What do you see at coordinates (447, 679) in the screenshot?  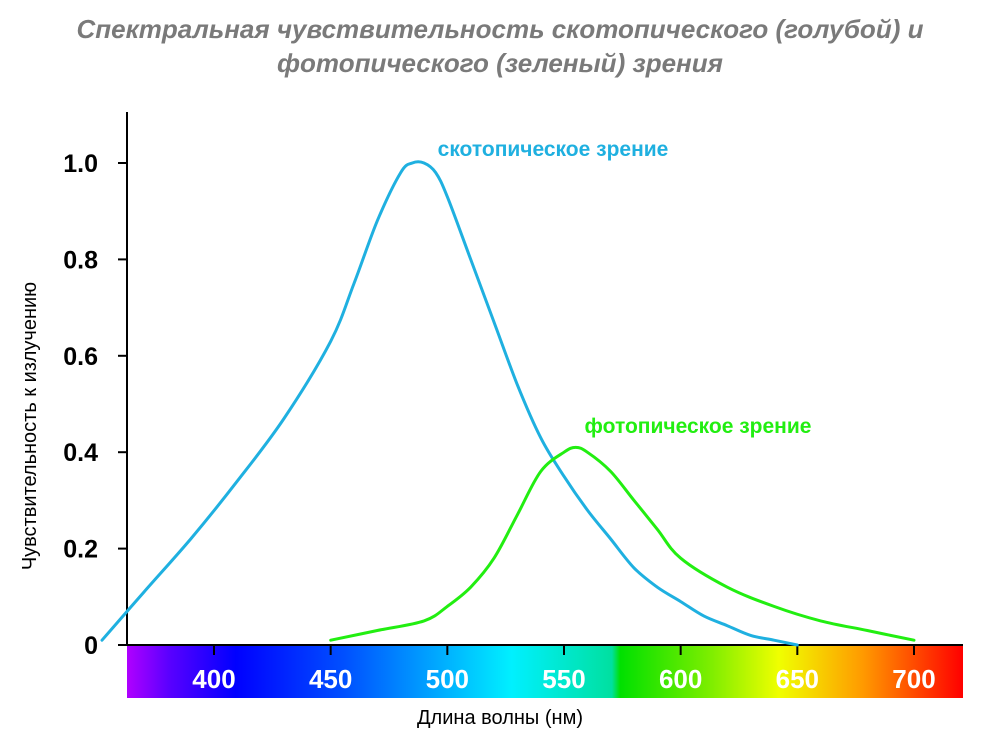 I see `x-tick-label: 500` at bounding box center [447, 679].